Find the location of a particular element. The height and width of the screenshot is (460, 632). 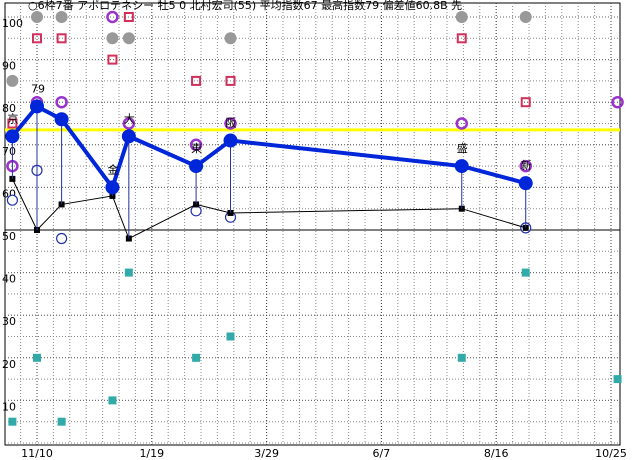

y-tick-label: 20 is located at coordinates (9, 364).